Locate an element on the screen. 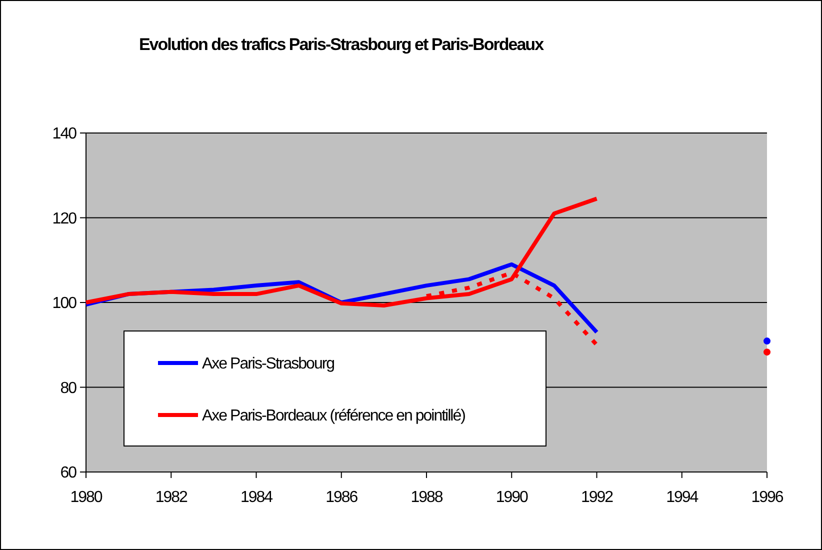 This screenshot has height=550, width=822. y-tick-label: 100 is located at coordinates (65, 303).